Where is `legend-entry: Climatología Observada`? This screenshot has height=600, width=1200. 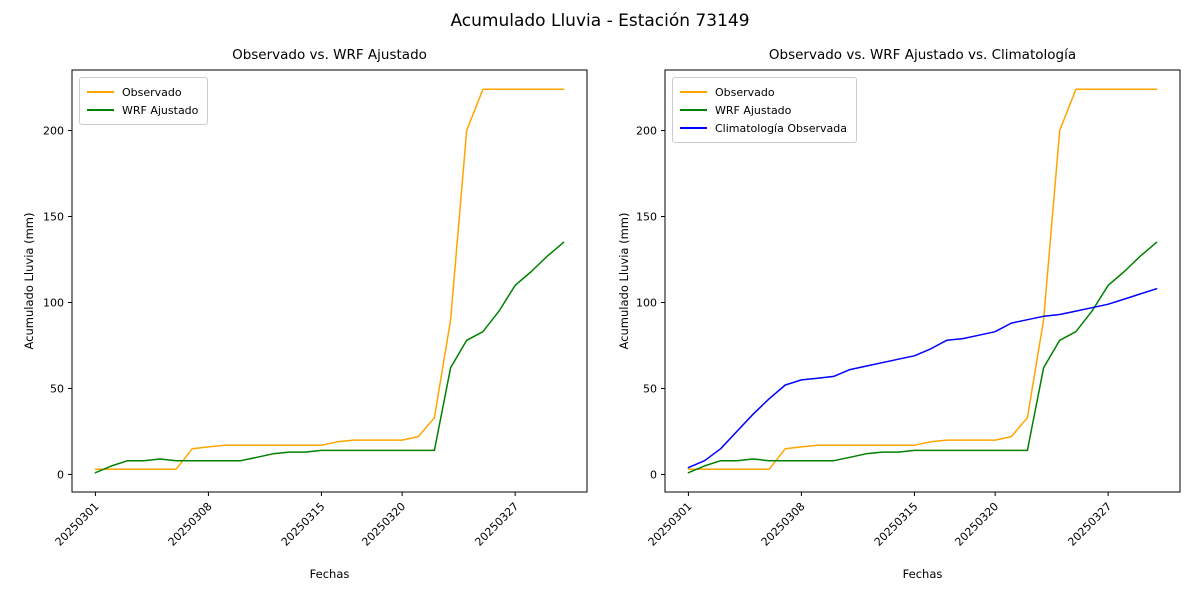
legend-entry: Climatología Observada is located at coordinates (763, 128).